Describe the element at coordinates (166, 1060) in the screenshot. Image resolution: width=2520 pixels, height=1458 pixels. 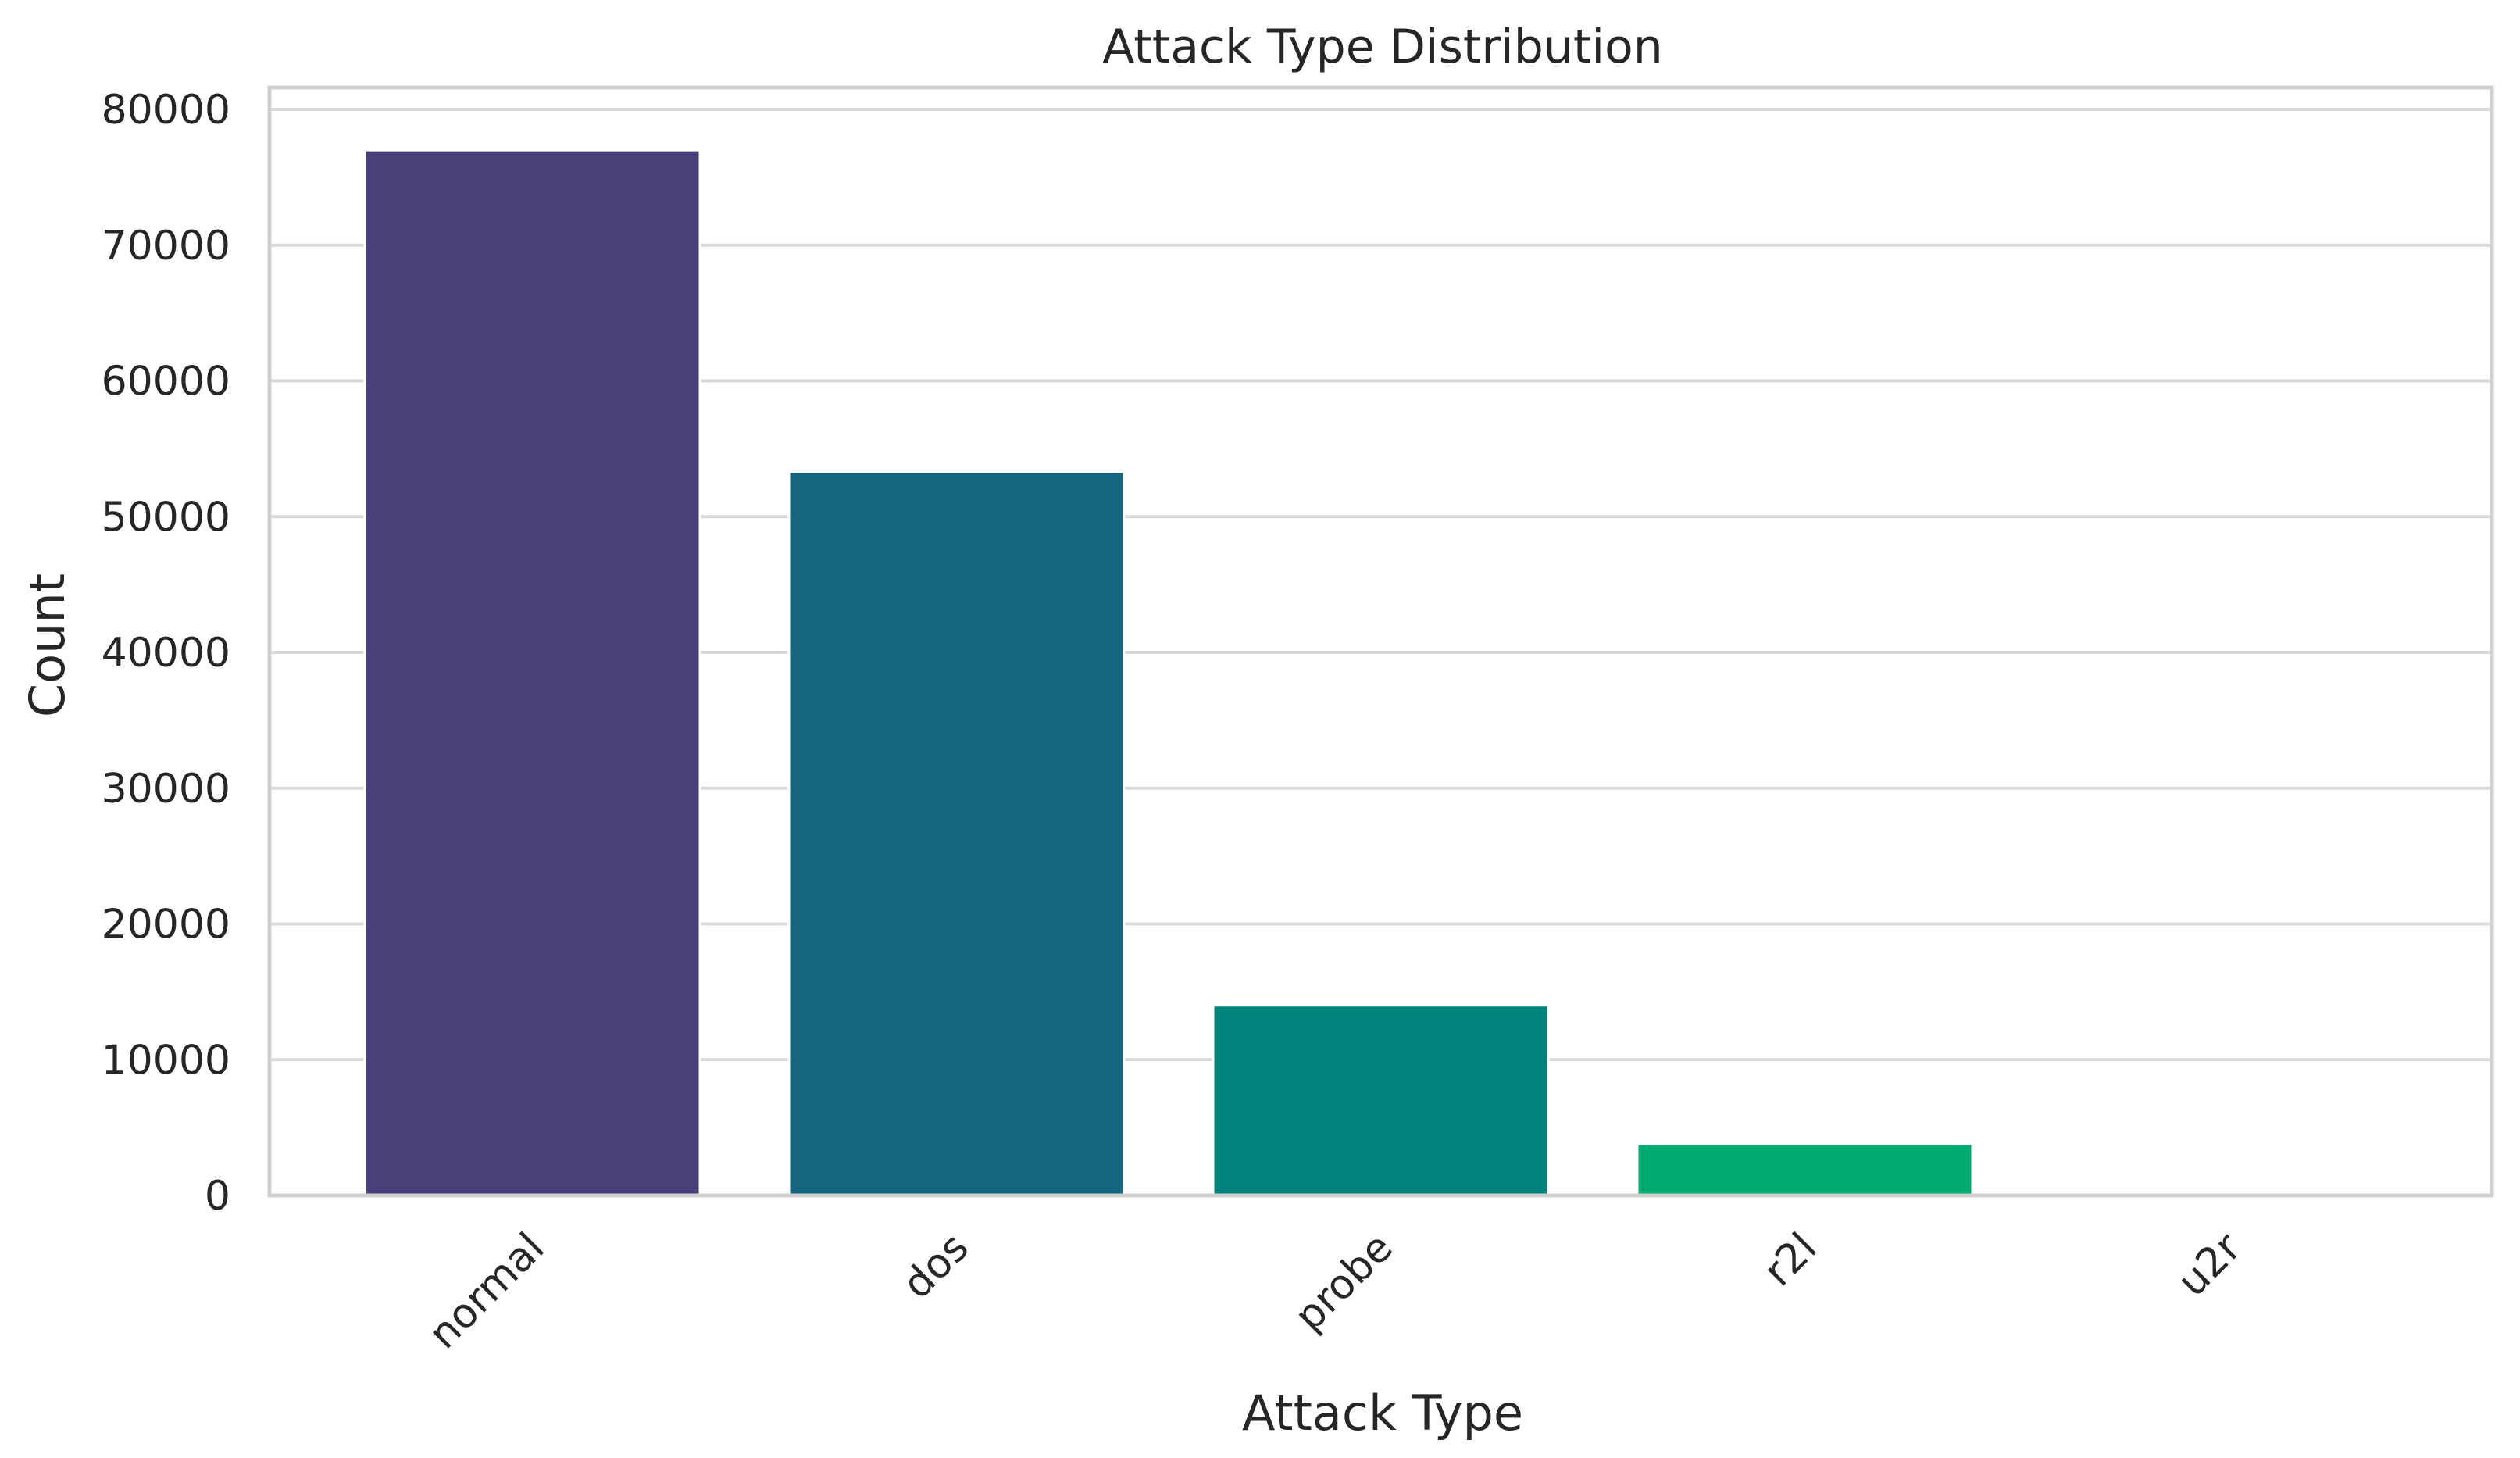
I see `y-tick-label: 10000` at that location.